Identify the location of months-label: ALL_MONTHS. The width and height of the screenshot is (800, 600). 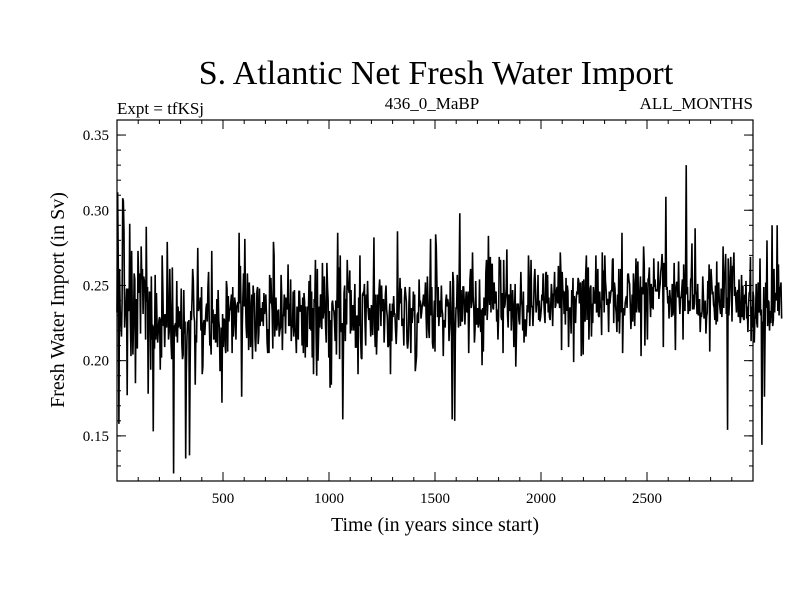
(696, 103).